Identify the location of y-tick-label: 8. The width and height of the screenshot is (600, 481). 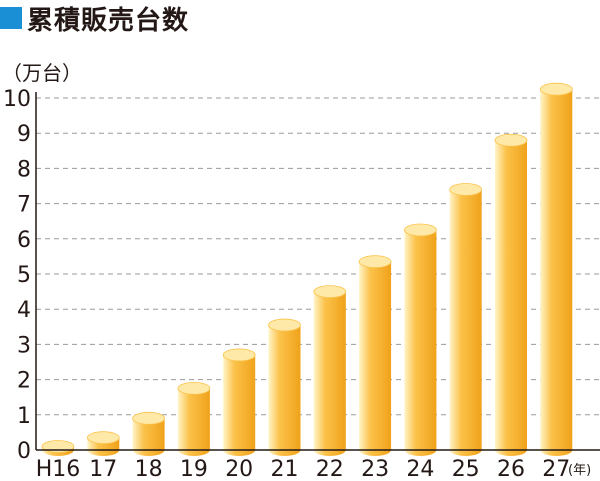
(24, 169).